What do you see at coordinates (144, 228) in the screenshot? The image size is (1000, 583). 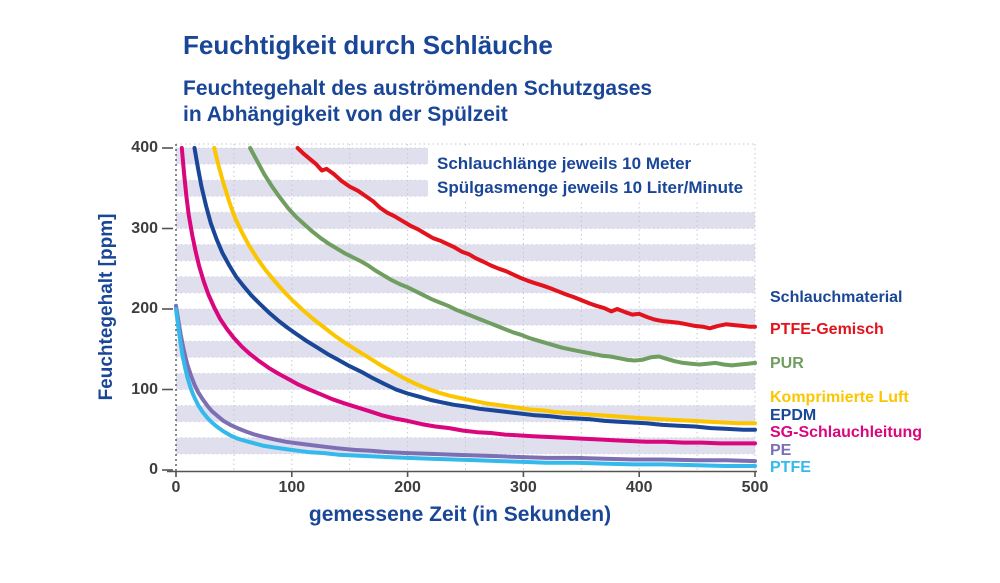 I see `y-tick-label-300: 300` at bounding box center [144, 228].